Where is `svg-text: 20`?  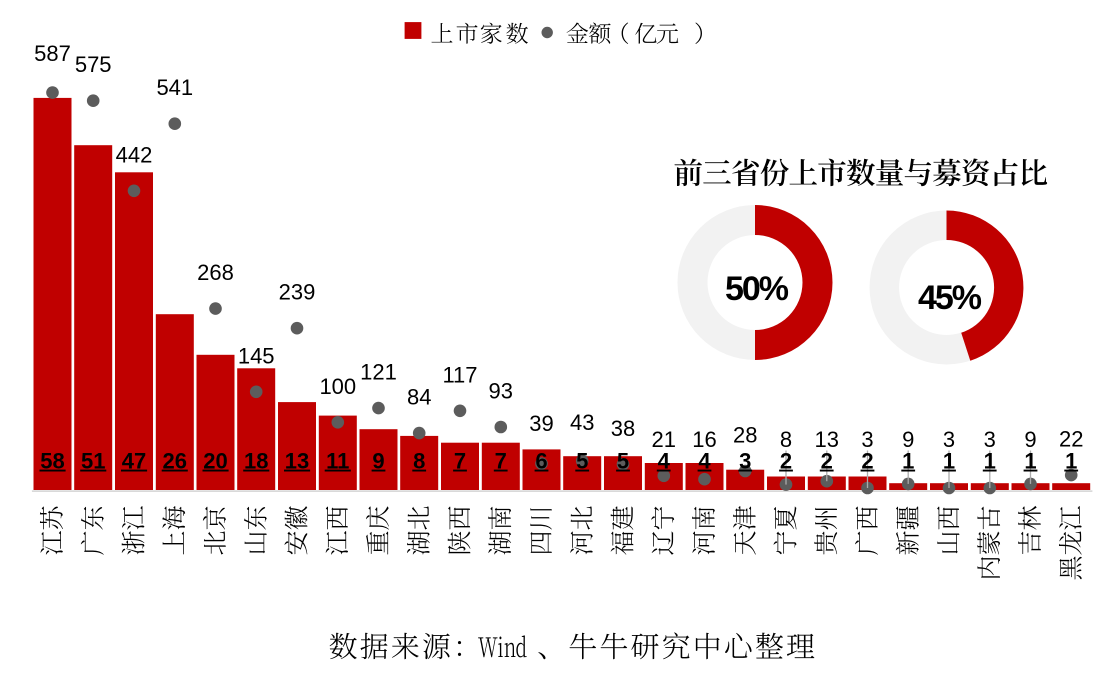
svg-text: 20 is located at coordinates (215, 460).